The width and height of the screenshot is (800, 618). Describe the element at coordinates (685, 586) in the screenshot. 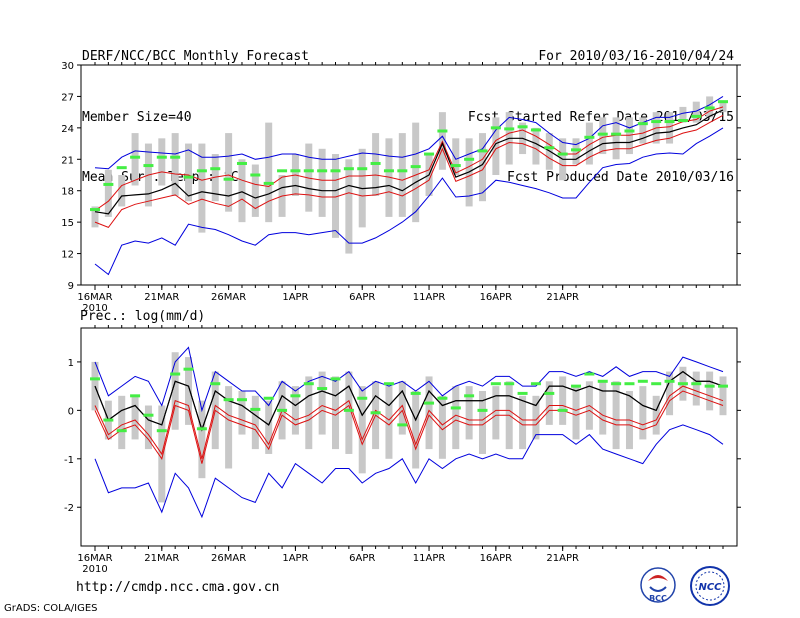

I see `logos: BCC NCC` at that location.